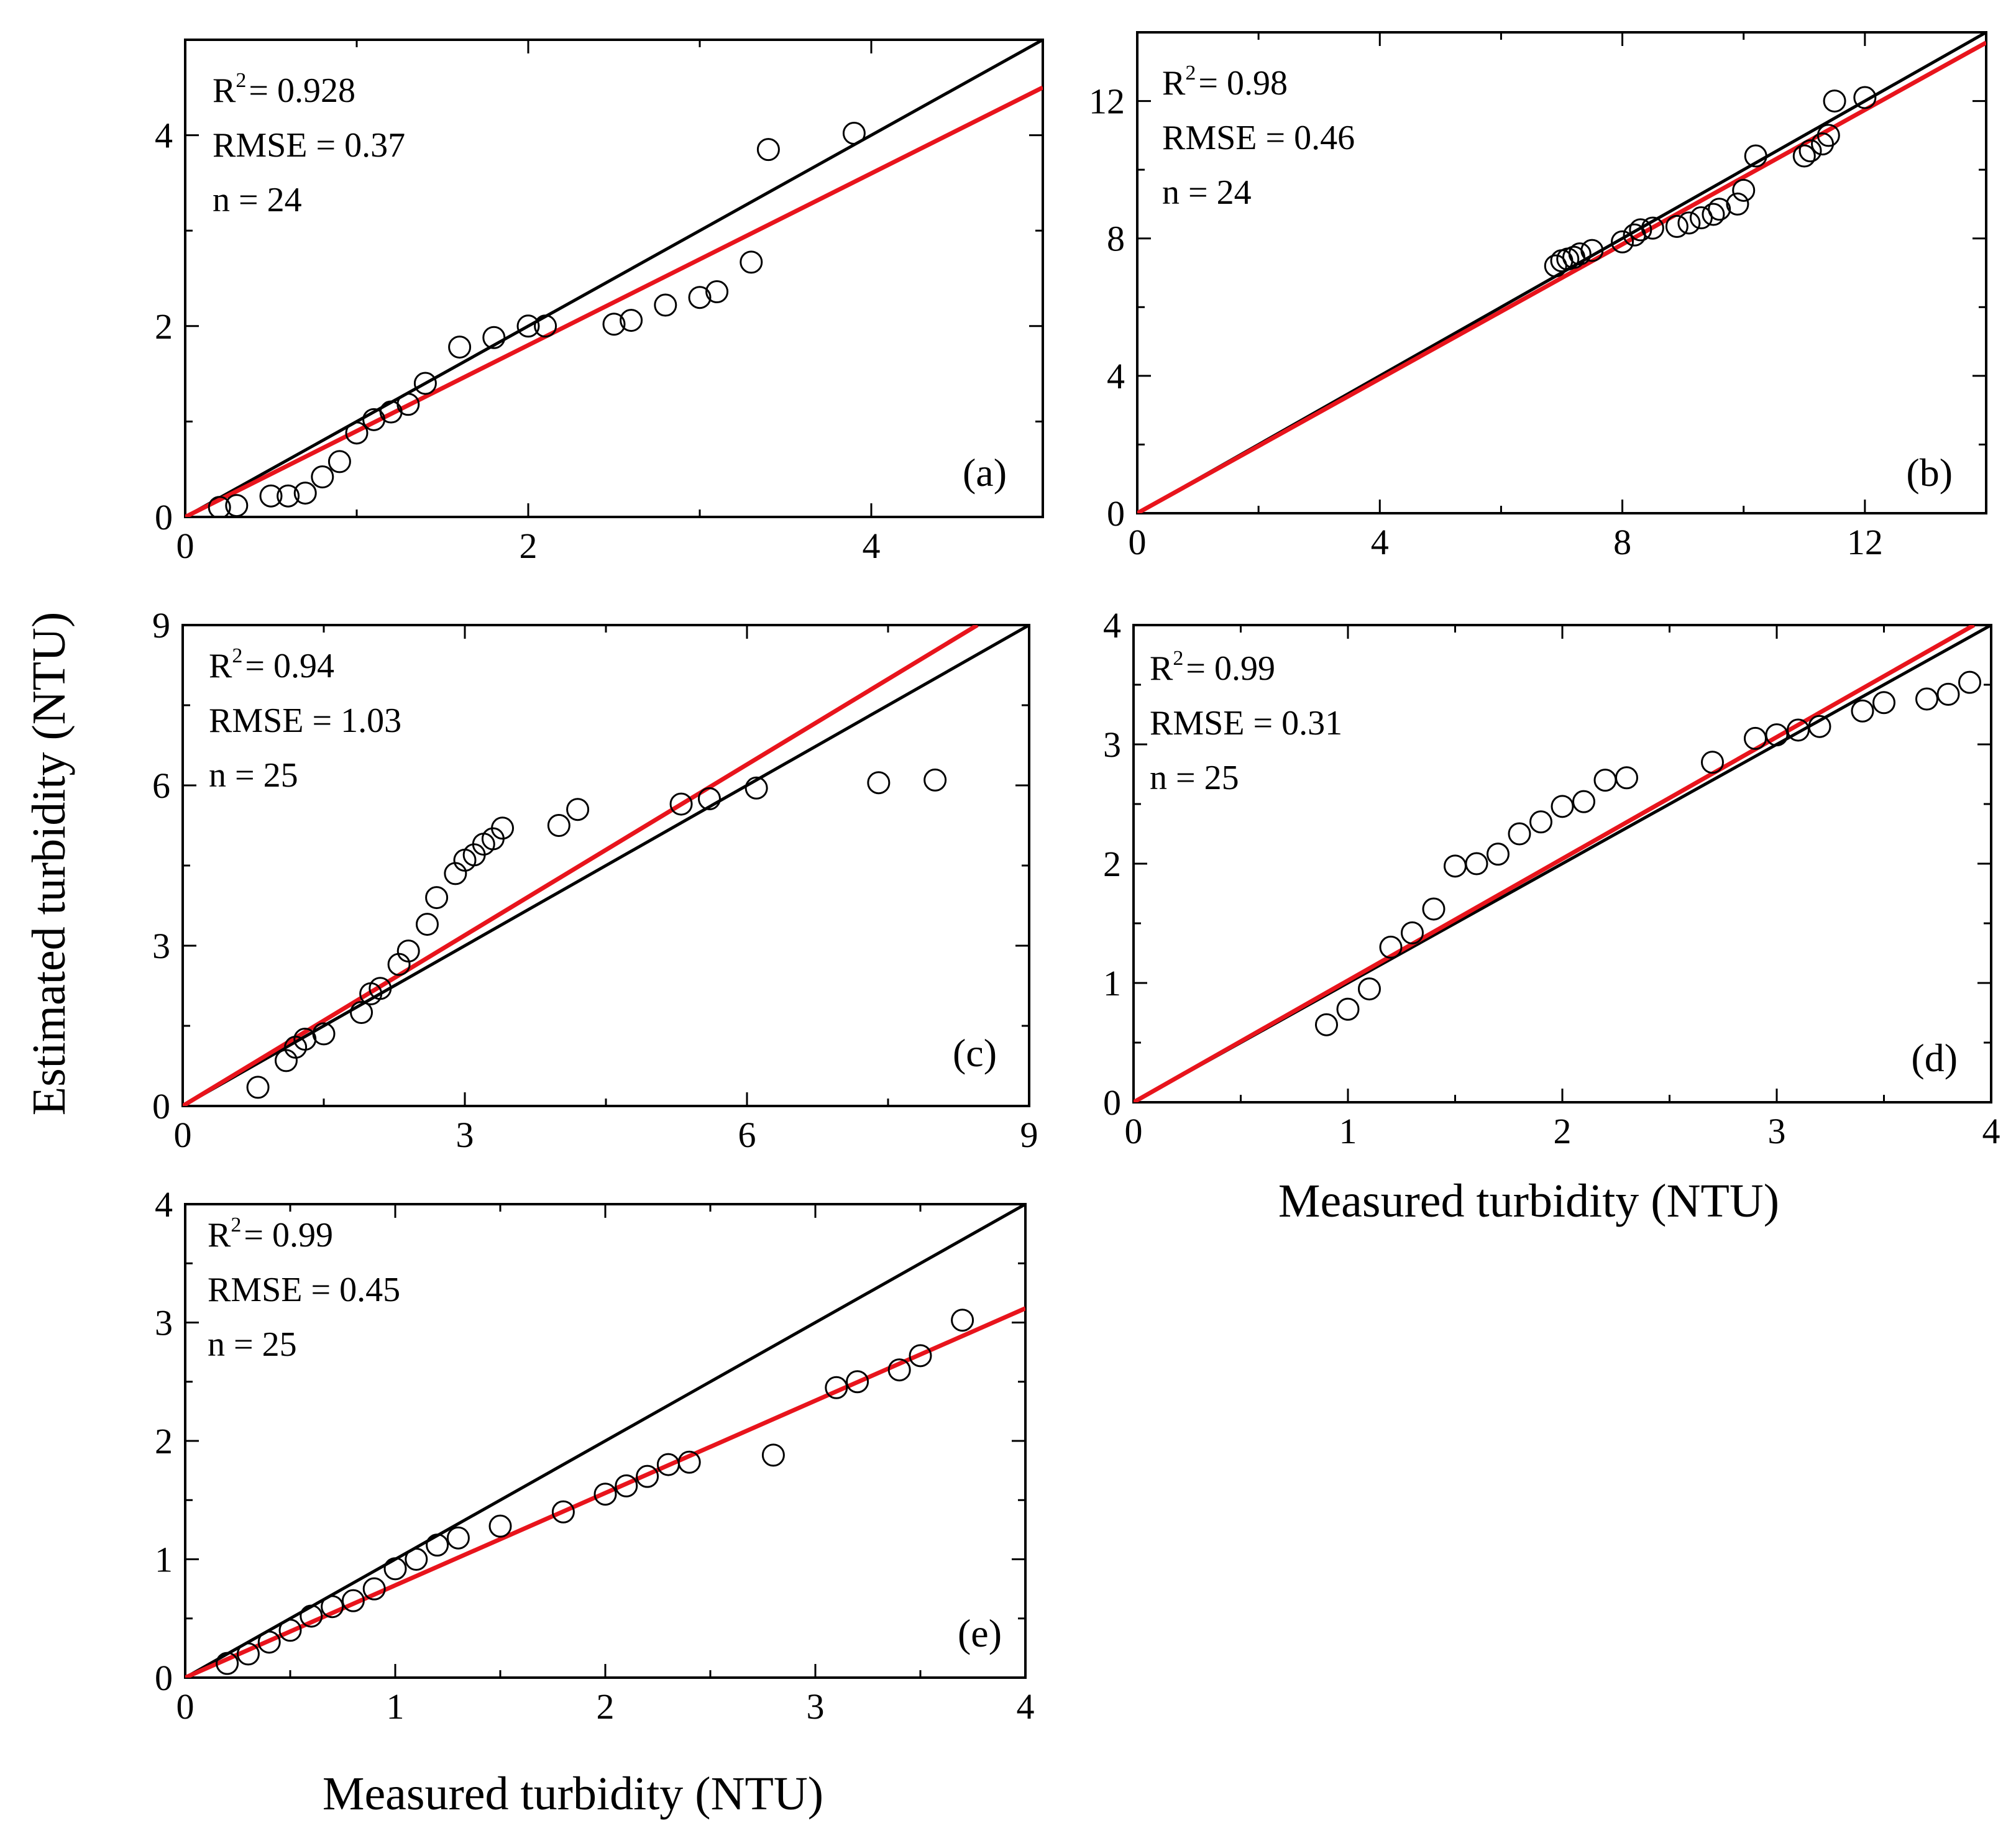  What do you see at coordinates (304, 1290) in the screenshot?
I see `rmse-stat-e: RMSE = 0.45` at bounding box center [304, 1290].